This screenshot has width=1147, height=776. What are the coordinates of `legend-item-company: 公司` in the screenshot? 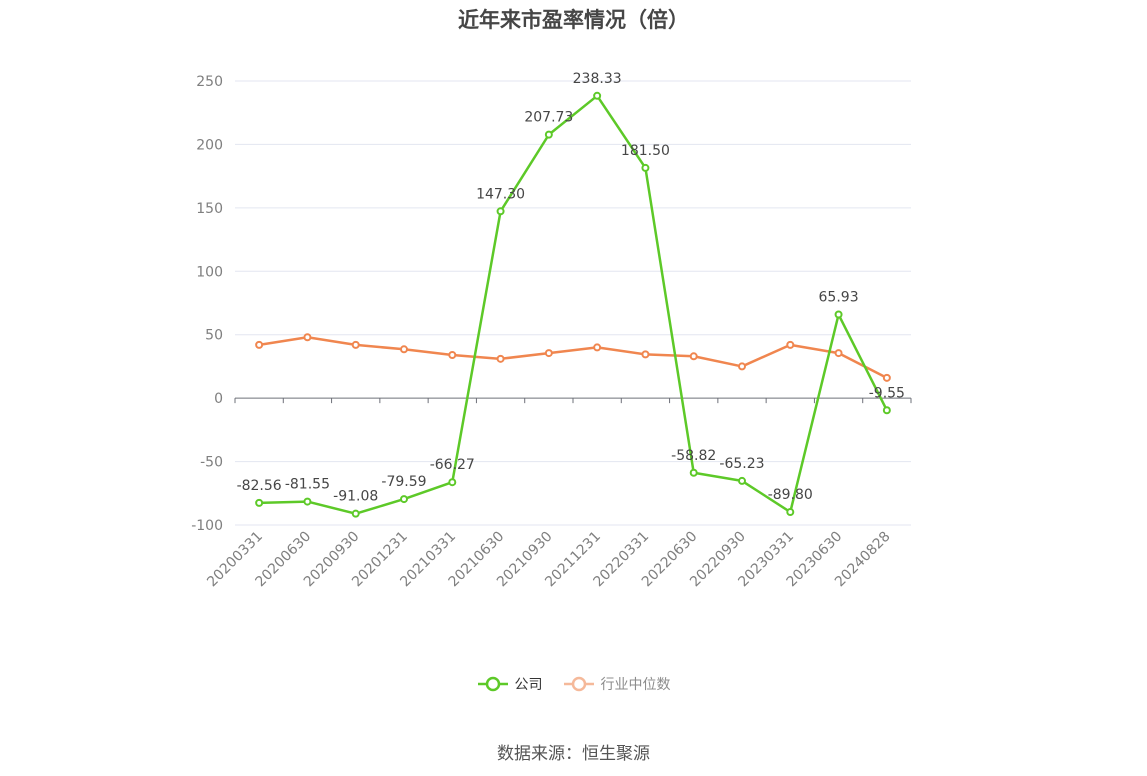 It's located at (510, 684).